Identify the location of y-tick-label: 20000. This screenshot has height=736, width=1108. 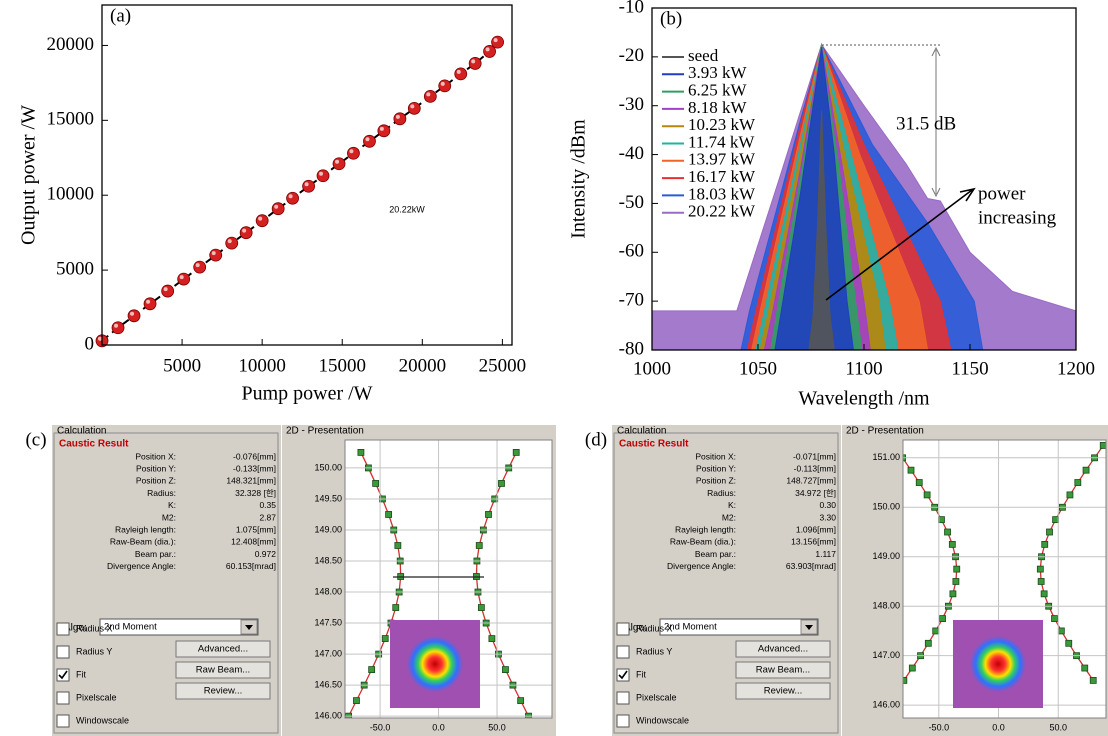
(71, 44).